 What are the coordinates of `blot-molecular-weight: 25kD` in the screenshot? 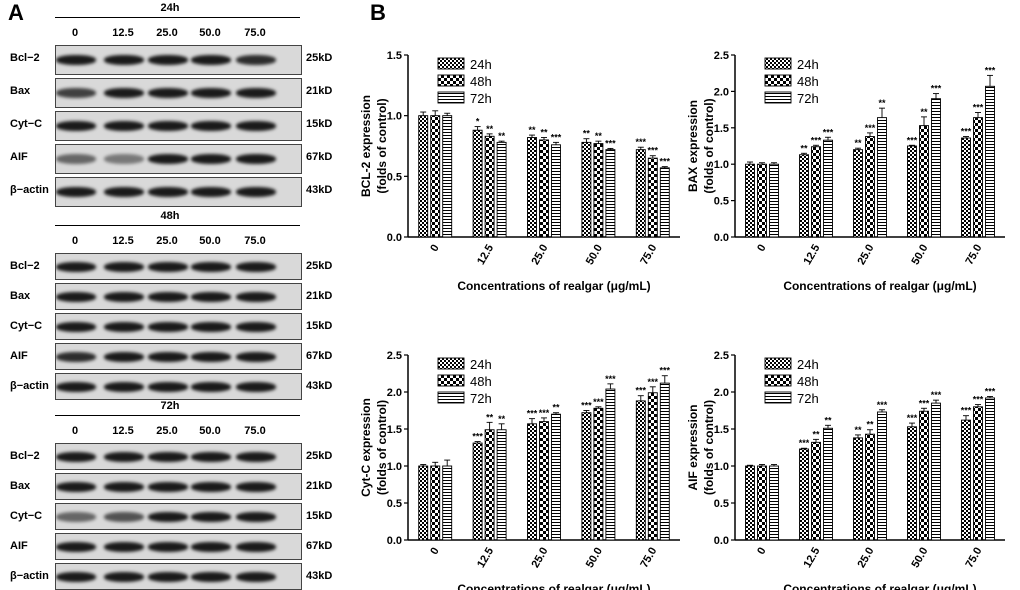 It's located at (319, 58).